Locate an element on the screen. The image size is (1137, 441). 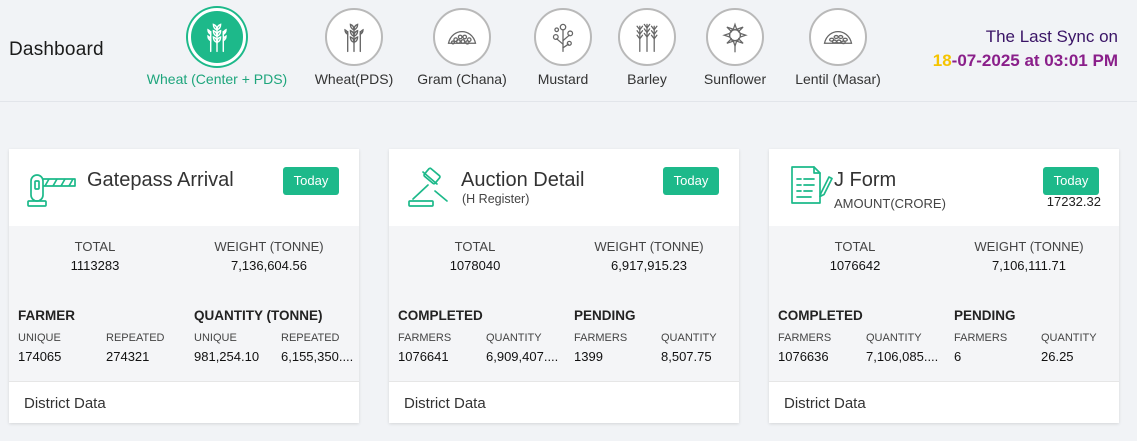
crop-tab-label: Wheat(PDS) is located at coordinates (354, 79).